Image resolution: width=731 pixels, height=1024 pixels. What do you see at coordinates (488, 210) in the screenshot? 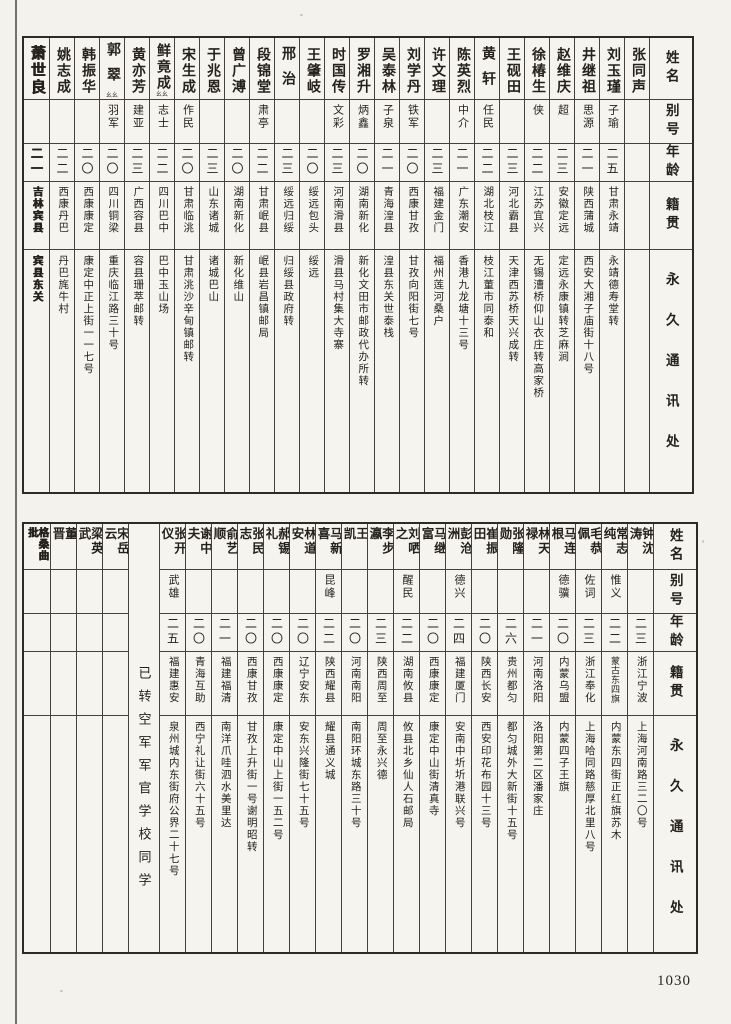
I see `person-origin: 湖北枝江` at bounding box center [488, 210].